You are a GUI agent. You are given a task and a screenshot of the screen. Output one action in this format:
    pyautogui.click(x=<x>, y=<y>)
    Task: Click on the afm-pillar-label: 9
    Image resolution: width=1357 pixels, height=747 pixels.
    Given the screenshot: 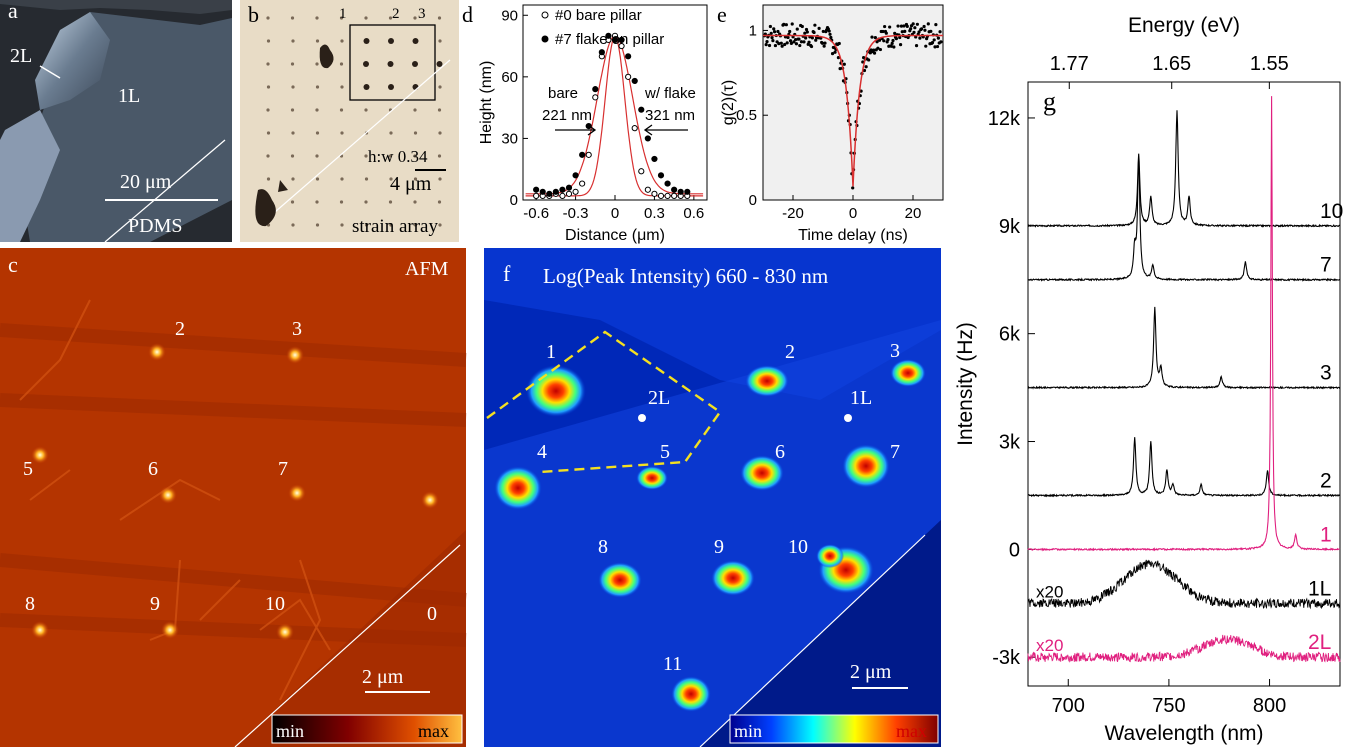 What is the action you would take?
    pyautogui.click(x=155, y=604)
    